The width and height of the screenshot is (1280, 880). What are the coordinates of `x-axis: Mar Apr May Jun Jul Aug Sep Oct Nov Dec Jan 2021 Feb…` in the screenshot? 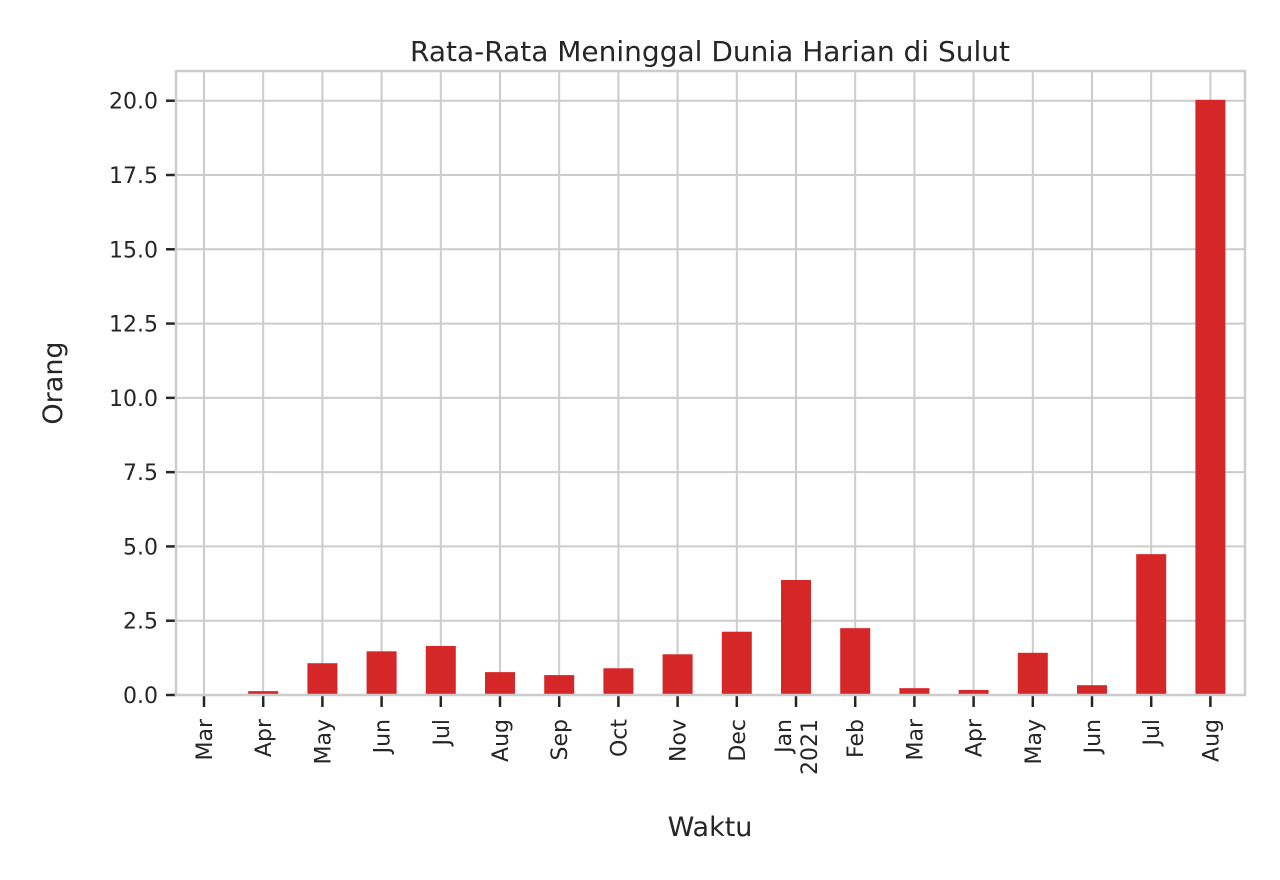 It's located at (708, 735).